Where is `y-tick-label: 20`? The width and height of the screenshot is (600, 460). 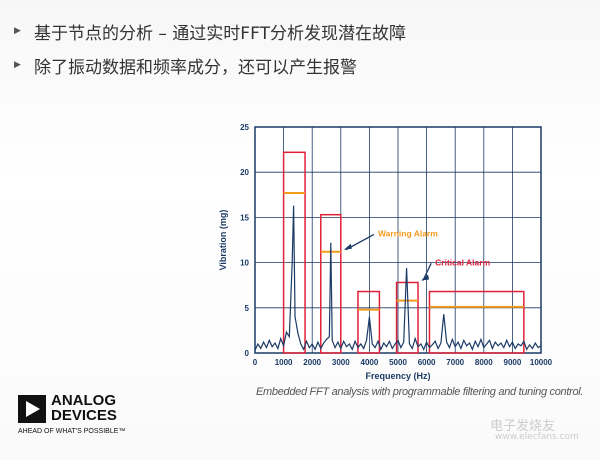 y-tick-label: 20 is located at coordinates (244, 172).